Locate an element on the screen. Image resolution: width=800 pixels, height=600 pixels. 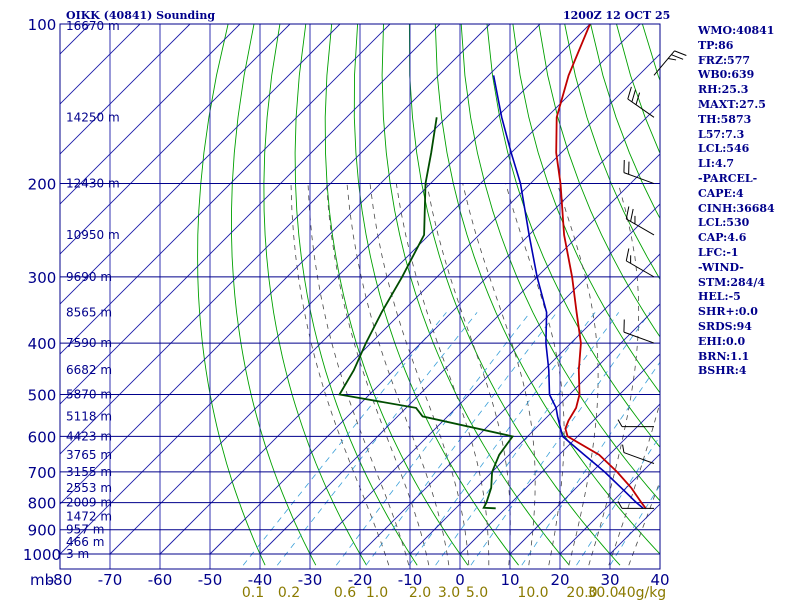
isotherm-tick-label: -30 is located at coordinates (310, 580).